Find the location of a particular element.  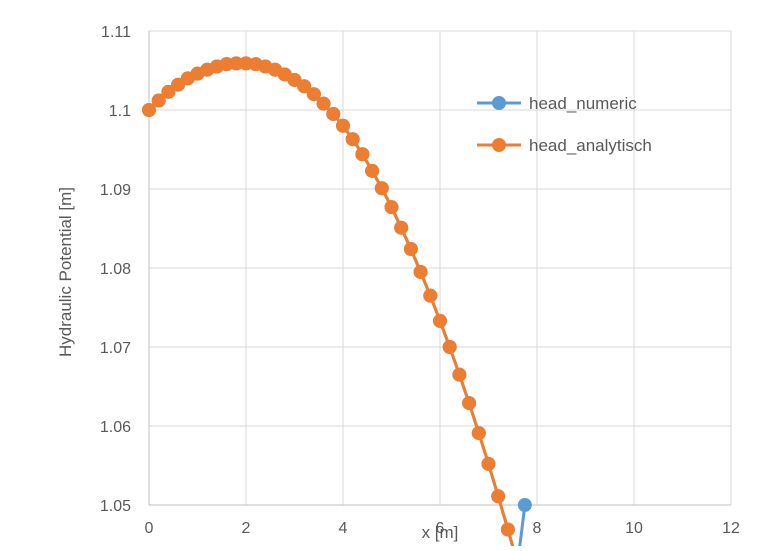

y-tick-label: 1.11 is located at coordinates (116, 32).